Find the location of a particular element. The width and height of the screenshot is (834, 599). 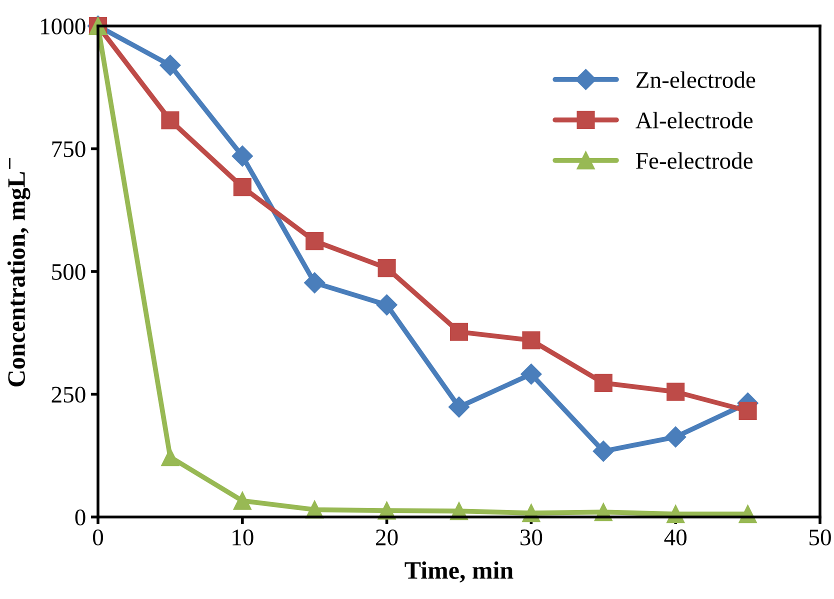

y-tick-label: 0 is located at coordinates (80, 517).